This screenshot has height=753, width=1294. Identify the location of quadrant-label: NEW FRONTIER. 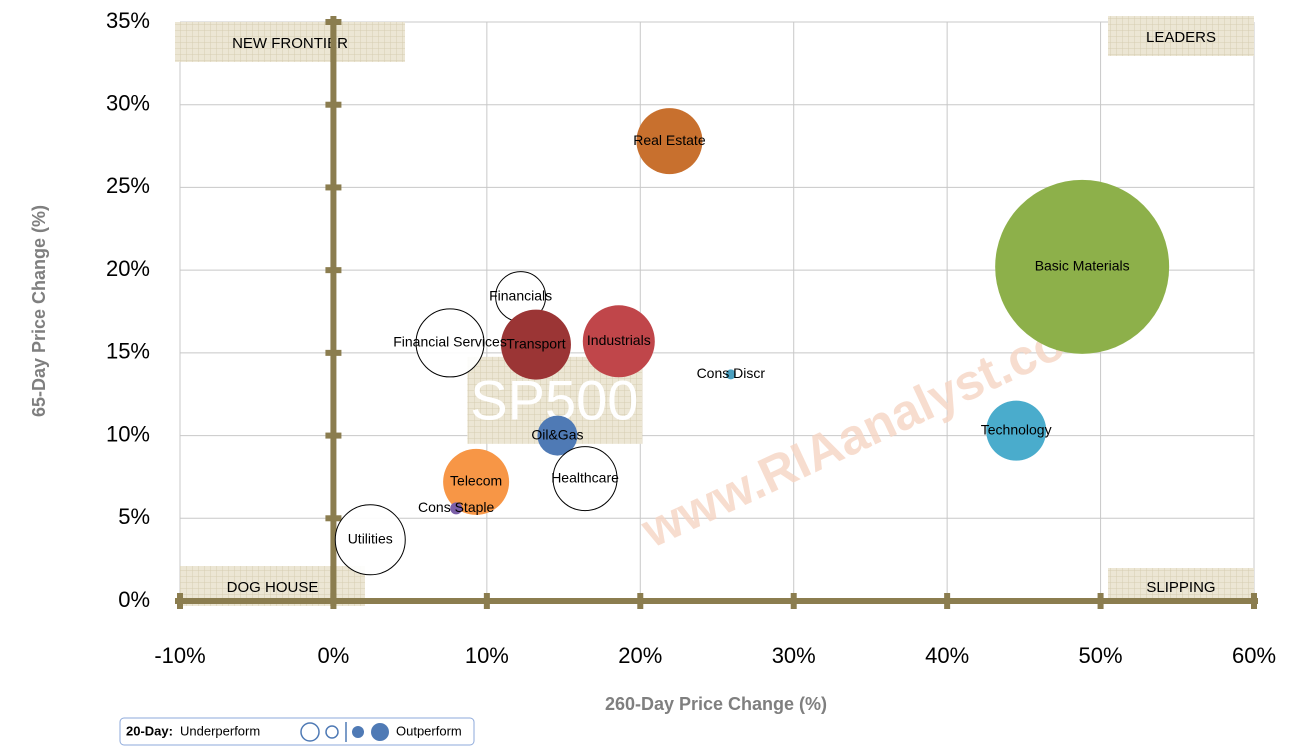
(290, 43).